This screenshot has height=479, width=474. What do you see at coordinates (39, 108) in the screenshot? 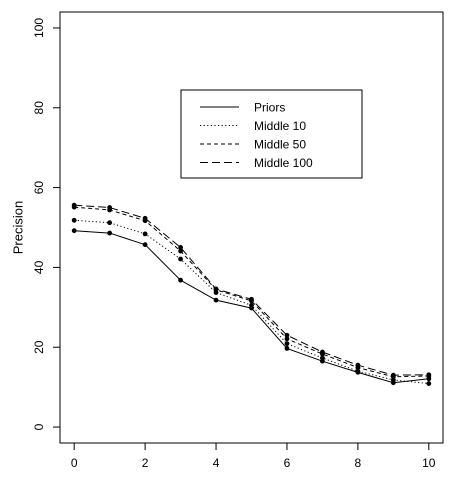
I see `y-tick-label: 80` at bounding box center [39, 108].